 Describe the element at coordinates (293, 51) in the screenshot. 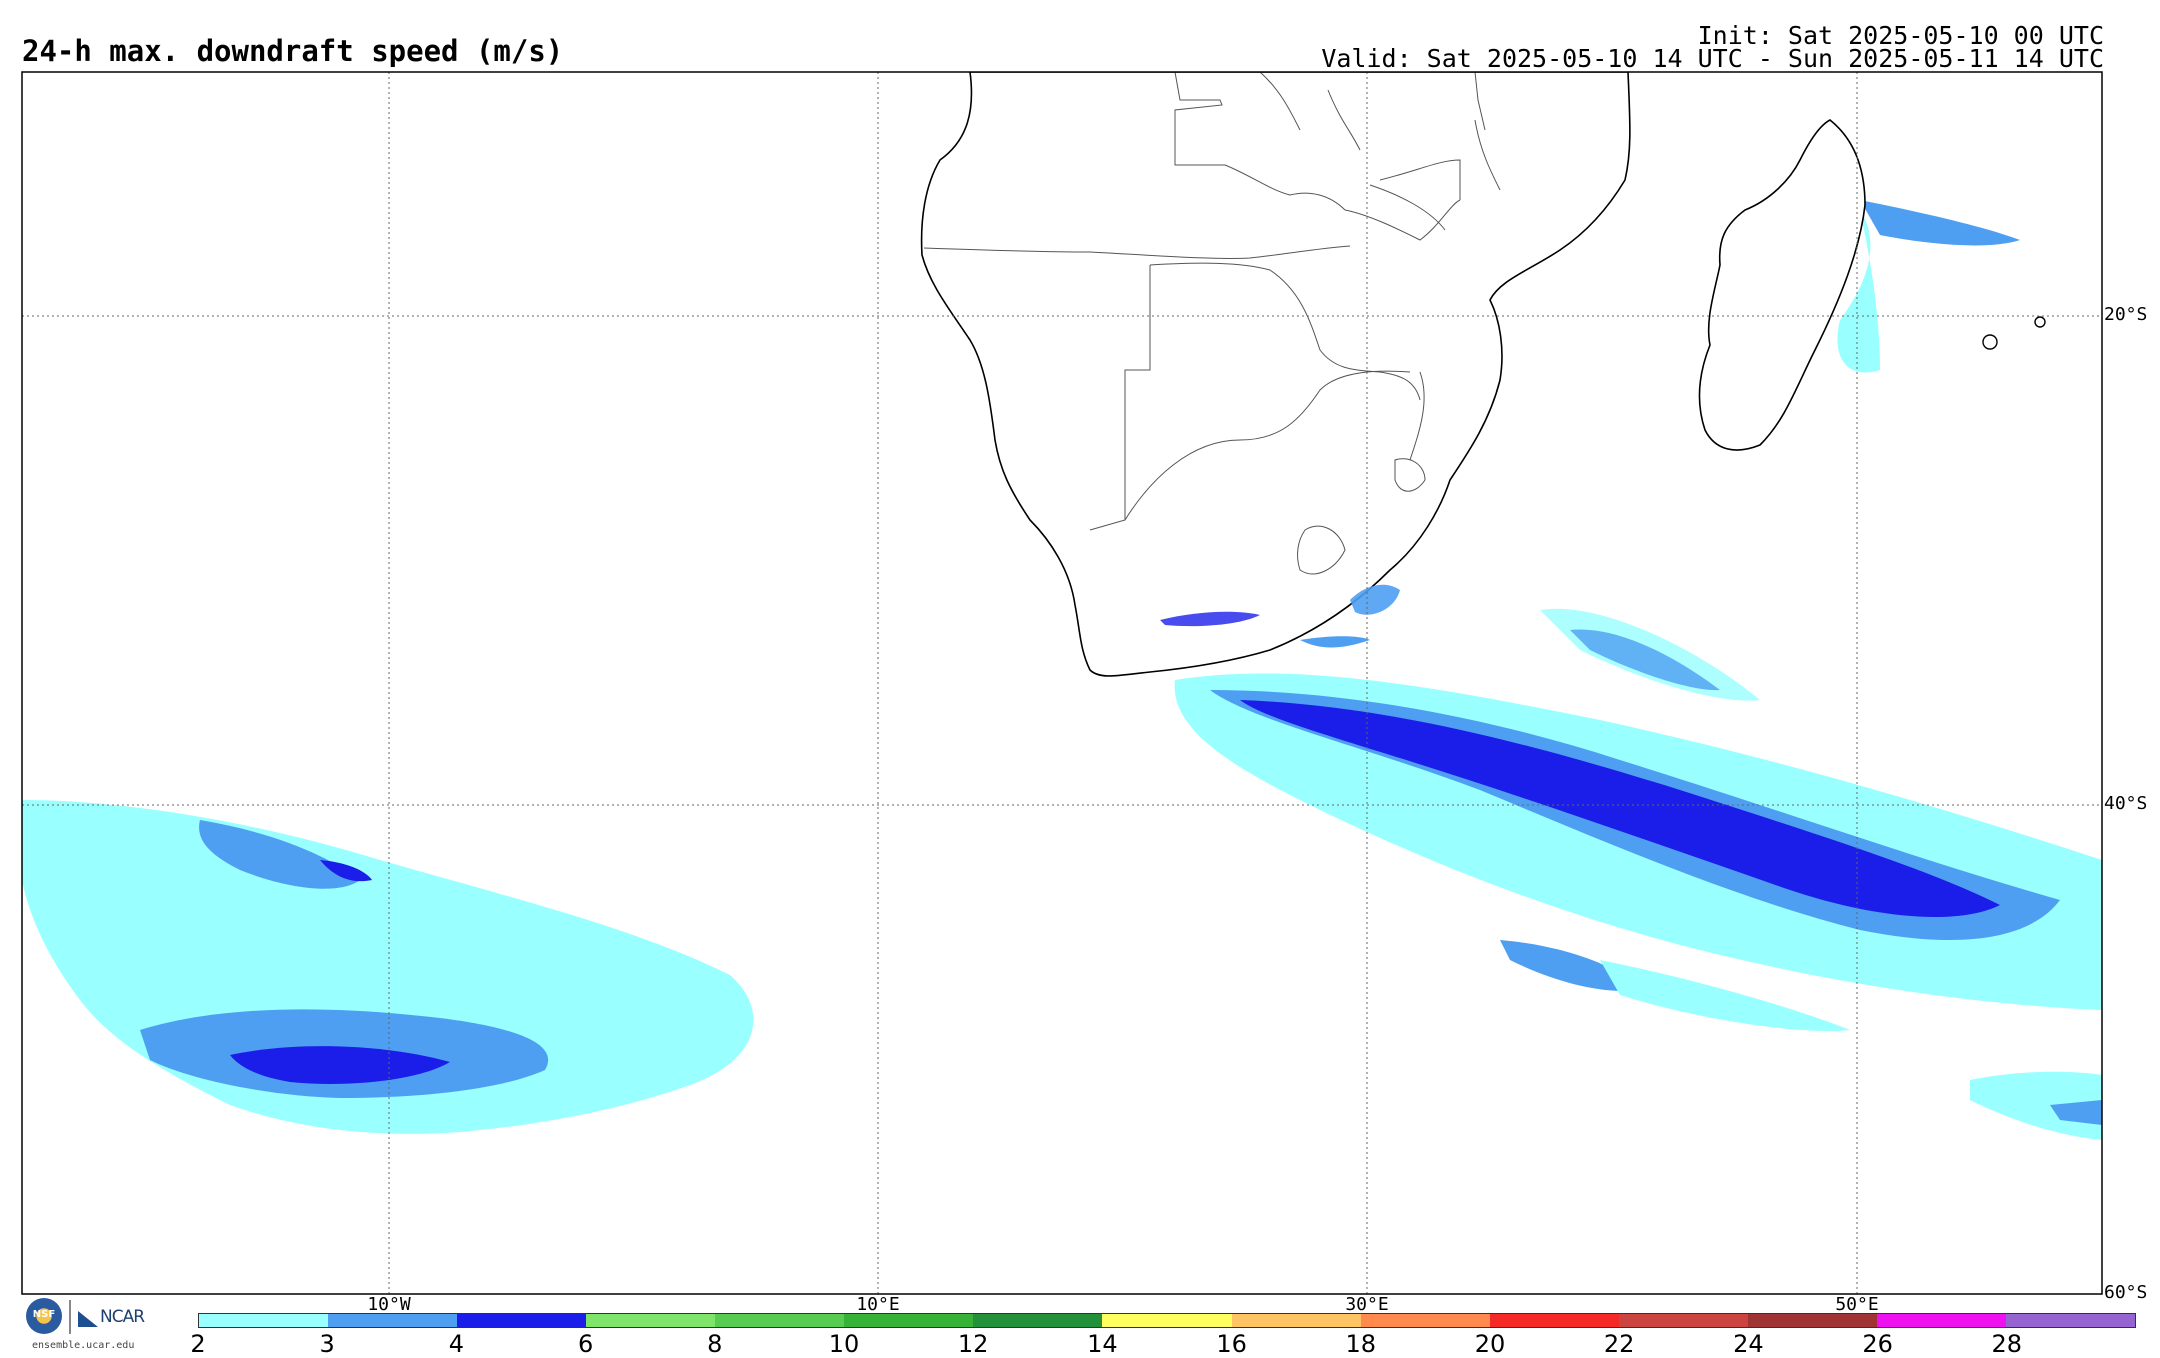

I see `chart-title: 24-h max. downdraft speed (m/s)` at that location.